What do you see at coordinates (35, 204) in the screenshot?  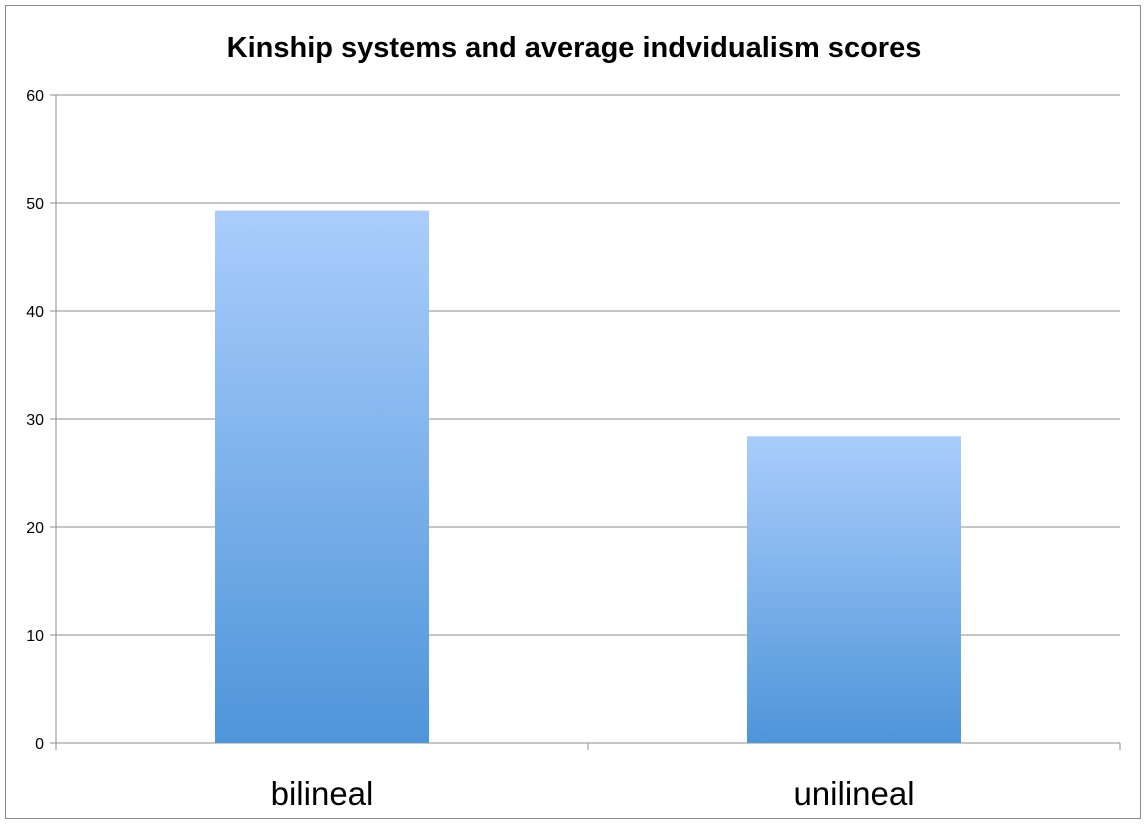 I see `y-tick-label: 50` at bounding box center [35, 204].